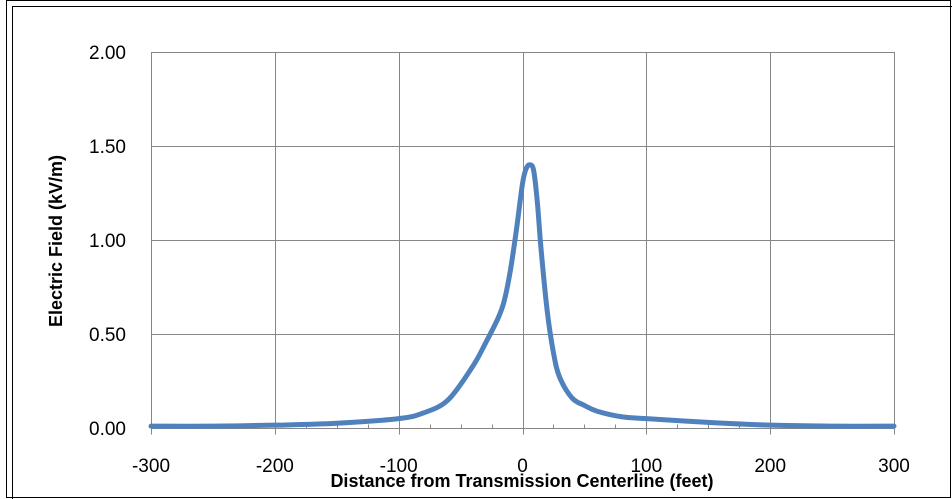 The width and height of the screenshot is (952, 499). Describe the element at coordinates (107, 241) in the screenshot. I see `y-tick-label: 1.00` at that location.